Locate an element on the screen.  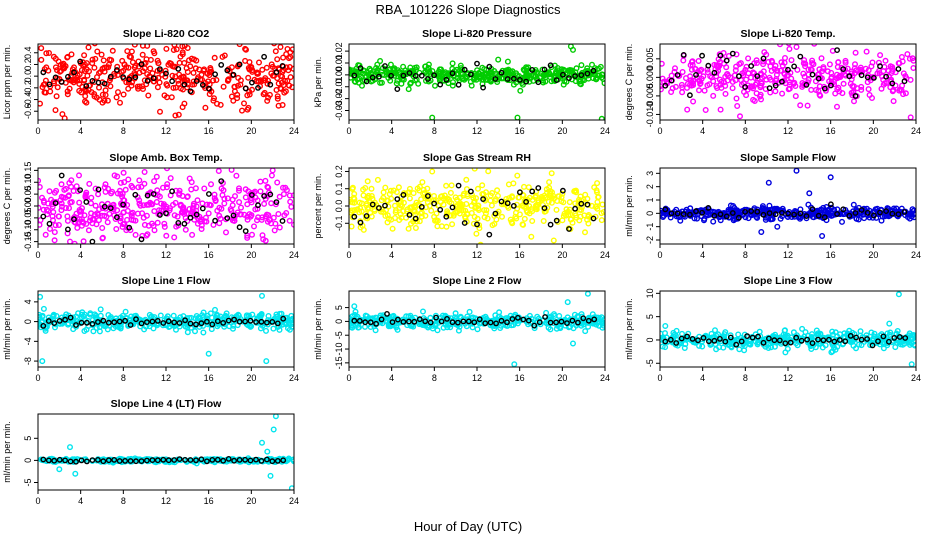
x-tick-label: 16 is located at coordinates (831, 378).